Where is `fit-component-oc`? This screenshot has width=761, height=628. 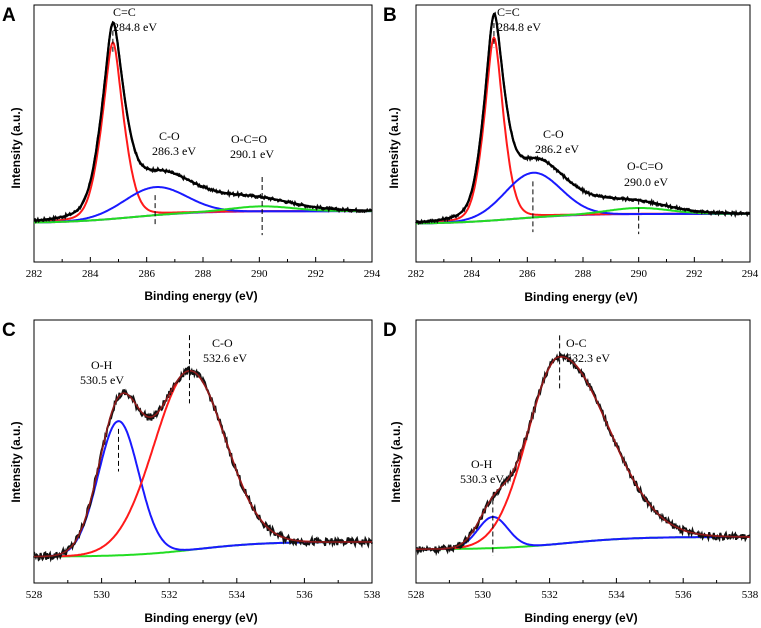 fit-component-oc is located at coordinates (583, 453).